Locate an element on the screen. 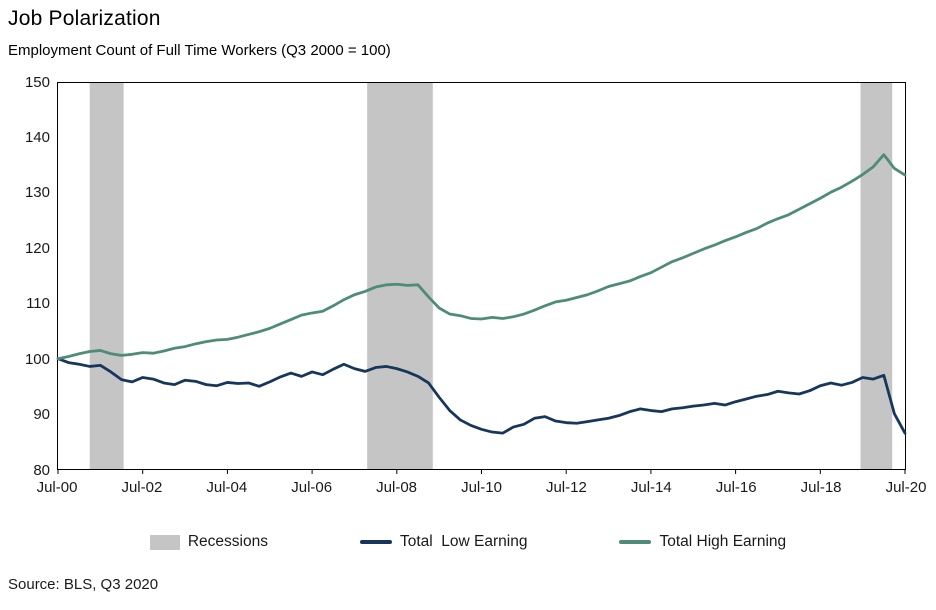 This screenshot has width=936, height=610. legend-item-low-earning: Total Low Earning is located at coordinates (443, 542).